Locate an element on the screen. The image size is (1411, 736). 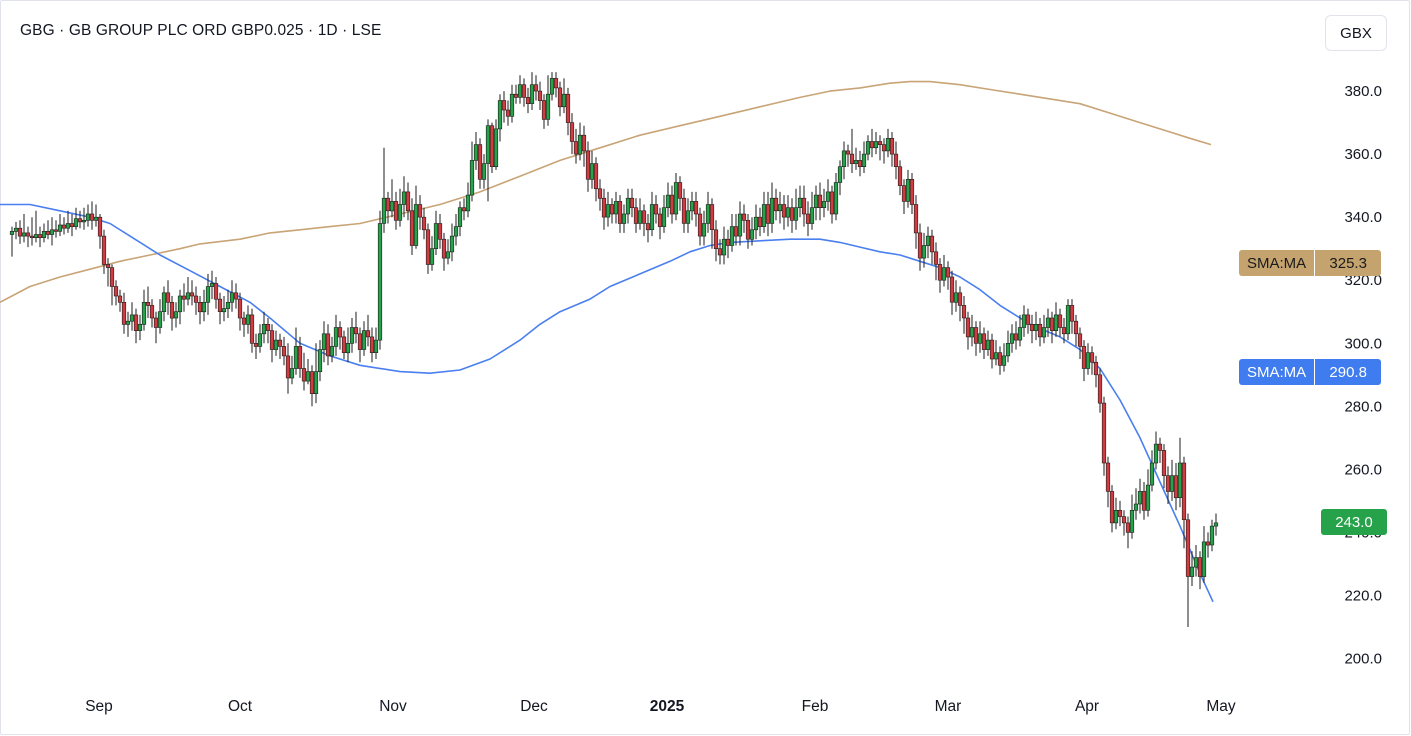
sma50-label: SMA:MA 290.8 is located at coordinates (1310, 372).